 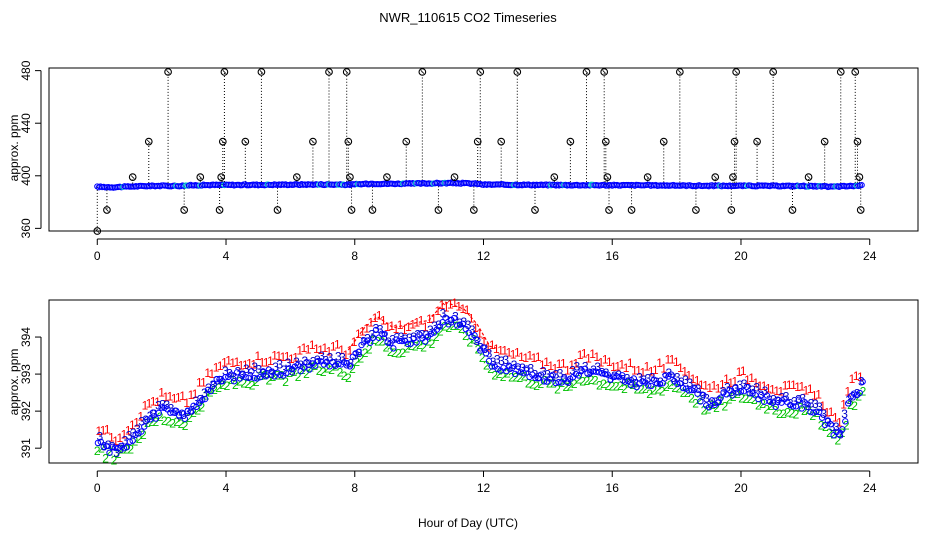 I want to click on top-y-tick-label: 480, so click(x=26, y=70).